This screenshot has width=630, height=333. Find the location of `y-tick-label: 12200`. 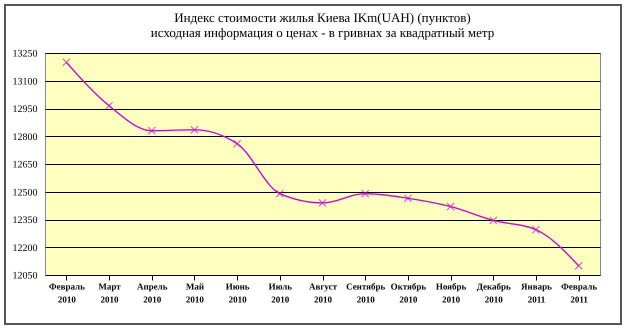

y-tick-label: 12200 is located at coordinates (25, 248).